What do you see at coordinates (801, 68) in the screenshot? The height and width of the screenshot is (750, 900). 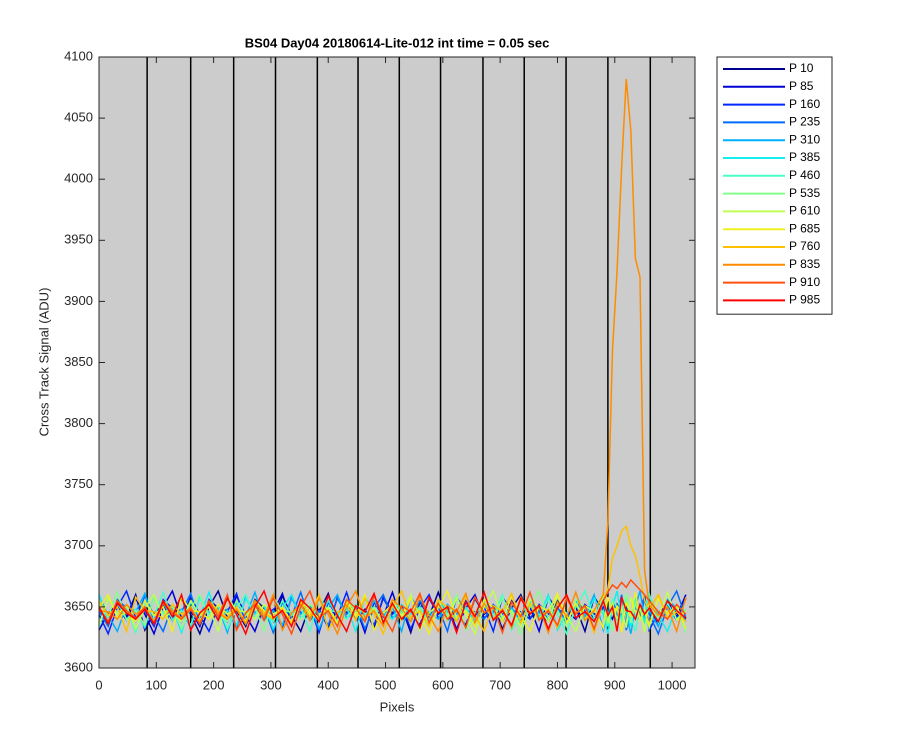 I see `legend-label: P 10` at bounding box center [801, 68].